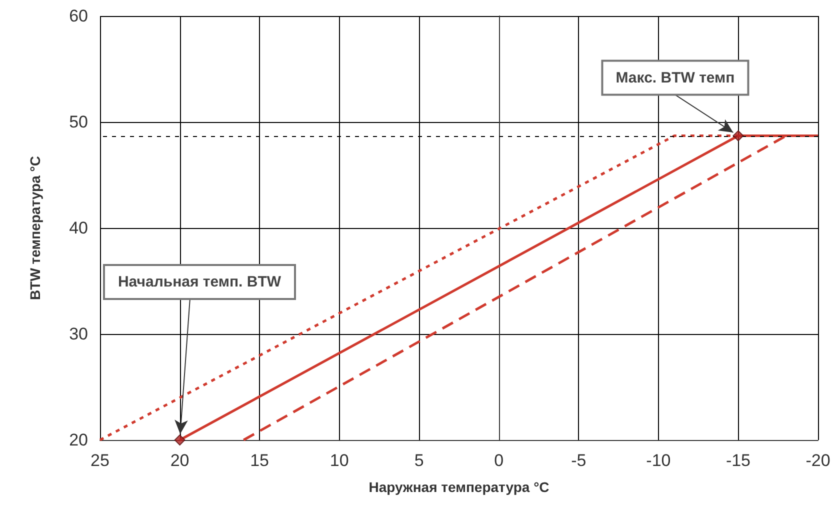 The height and width of the screenshot is (509, 834). What do you see at coordinates (78, 122) in the screenshot?
I see `y-tick-label: 50` at bounding box center [78, 122].